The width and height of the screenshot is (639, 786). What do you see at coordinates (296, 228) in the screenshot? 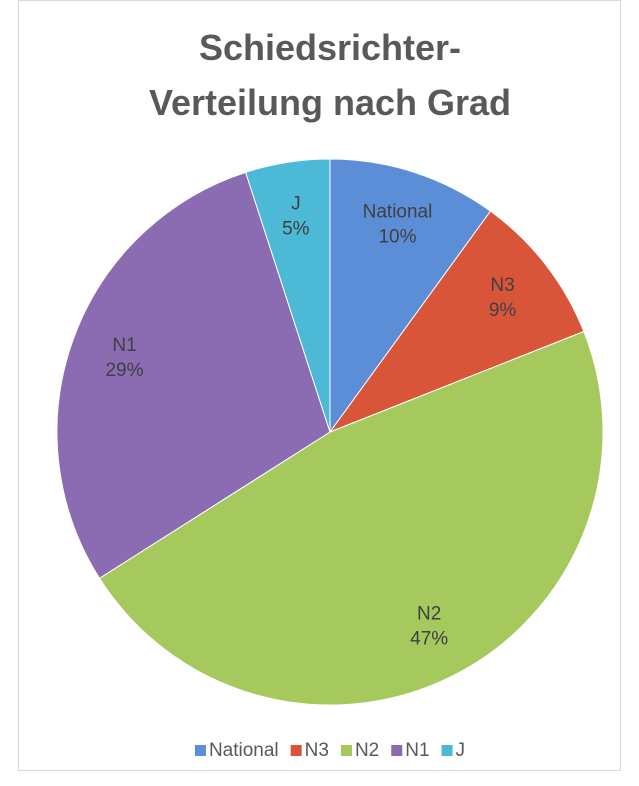
I see `slice-value-label: 5%` at bounding box center [296, 228].